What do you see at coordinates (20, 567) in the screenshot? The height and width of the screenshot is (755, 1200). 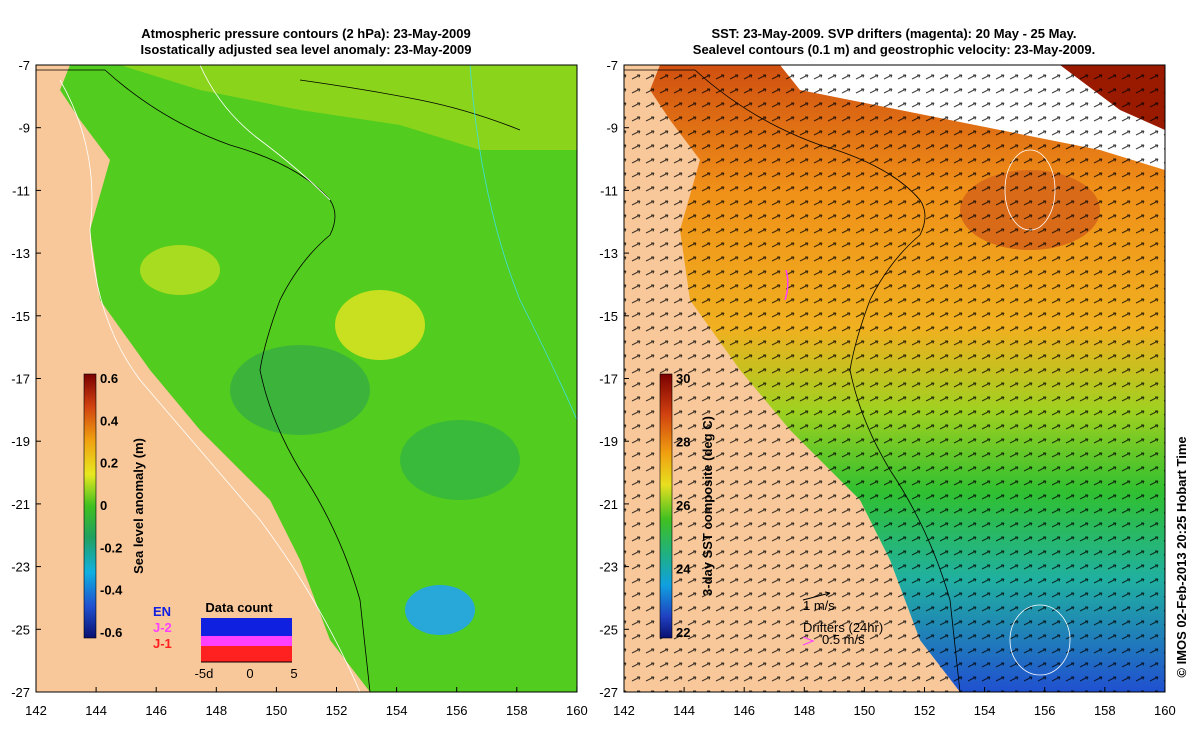 I see `left-y-tick-label: -23` at bounding box center [20, 567].